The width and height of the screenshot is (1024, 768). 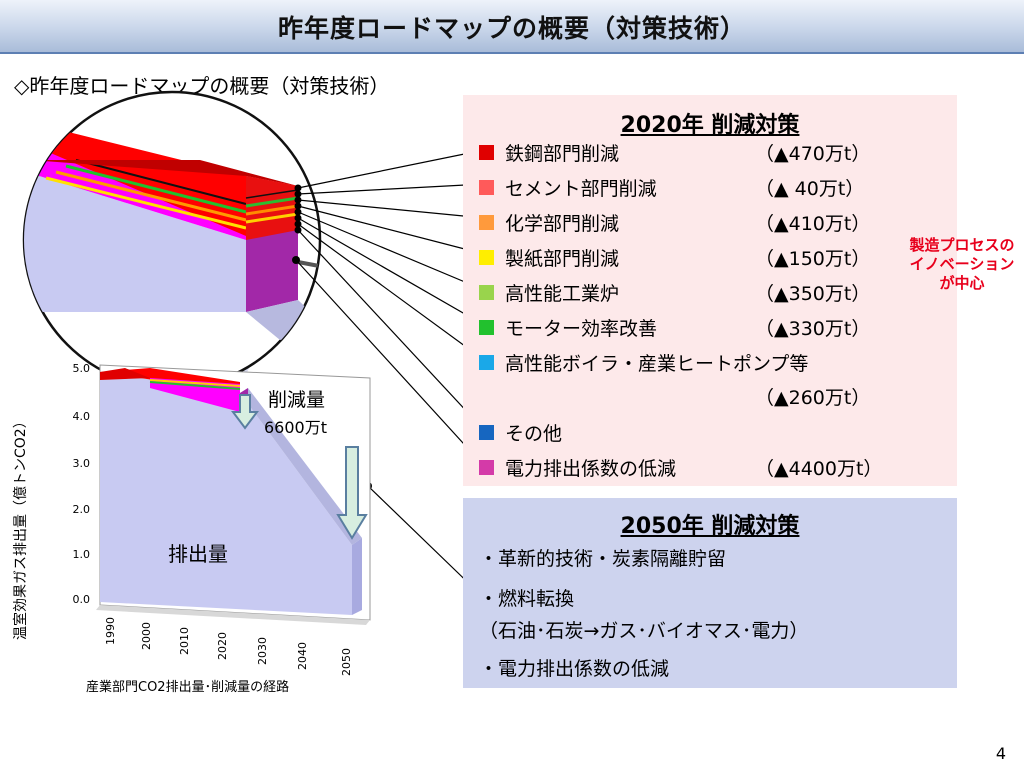 I want to click on legend-swatch-power, so click(x=486, y=467).